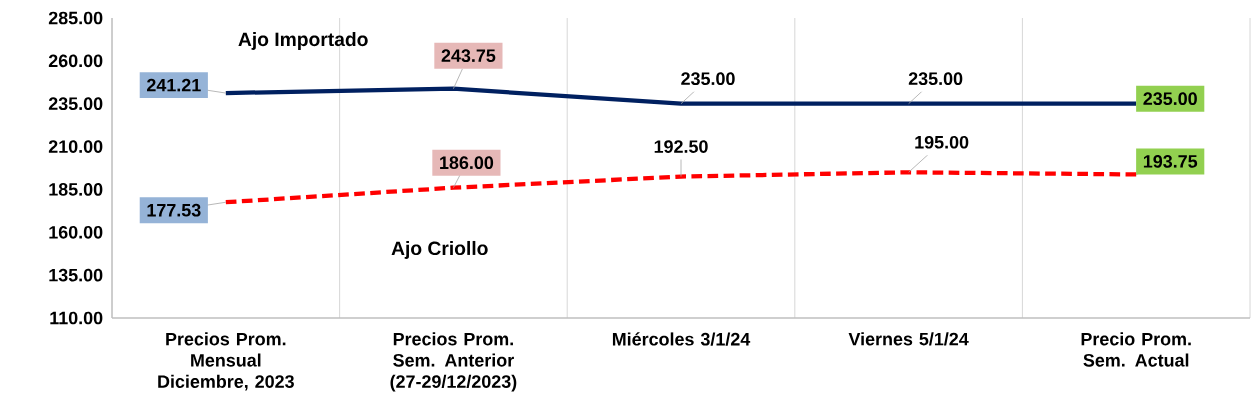 Image resolution: width=1260 pixels, height=418 pixels. Describe the element at coordinates (468, 56) in the screenshot. I see `data-label: 243.75` at that location.